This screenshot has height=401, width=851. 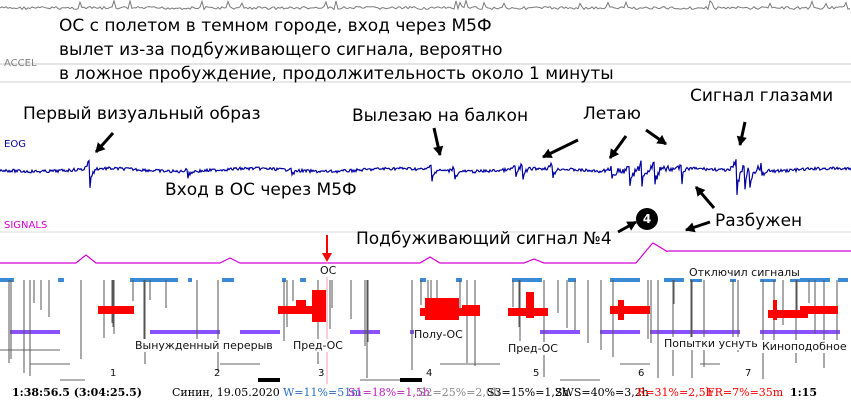 What do you see at coordinates (748, 373) in the screenshot?
I see `hour-tick-7: 7` at bounding box center [748, 373].